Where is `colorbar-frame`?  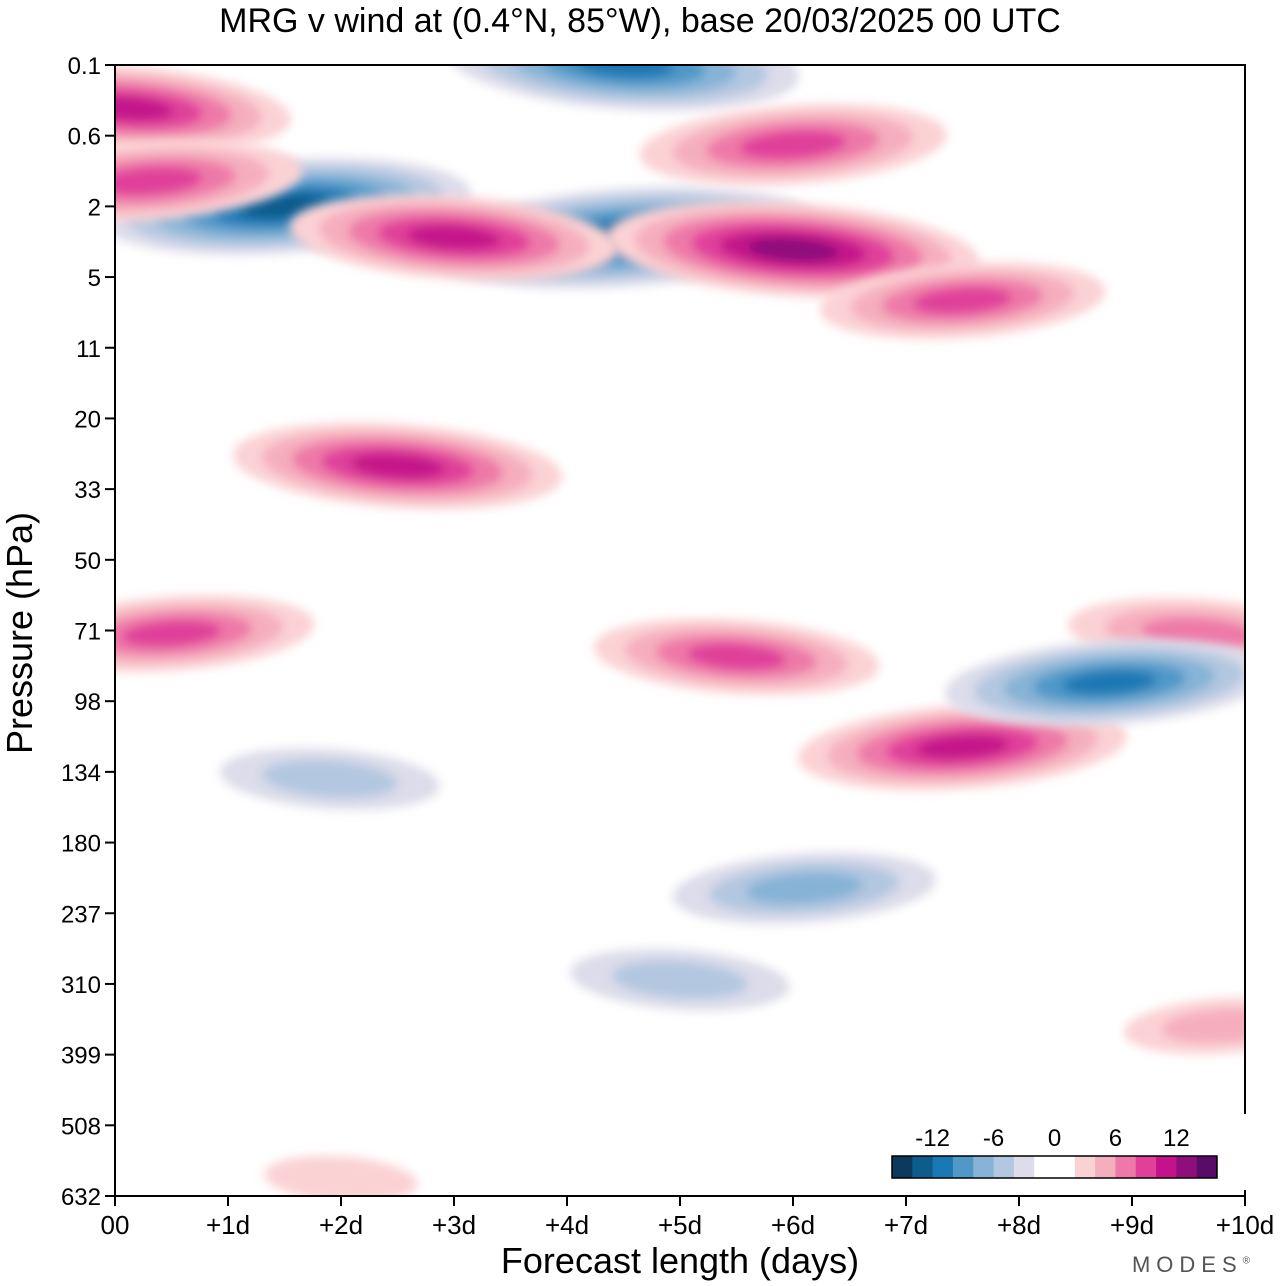
colorbar-frame is located at coordinates (1054, 1167).